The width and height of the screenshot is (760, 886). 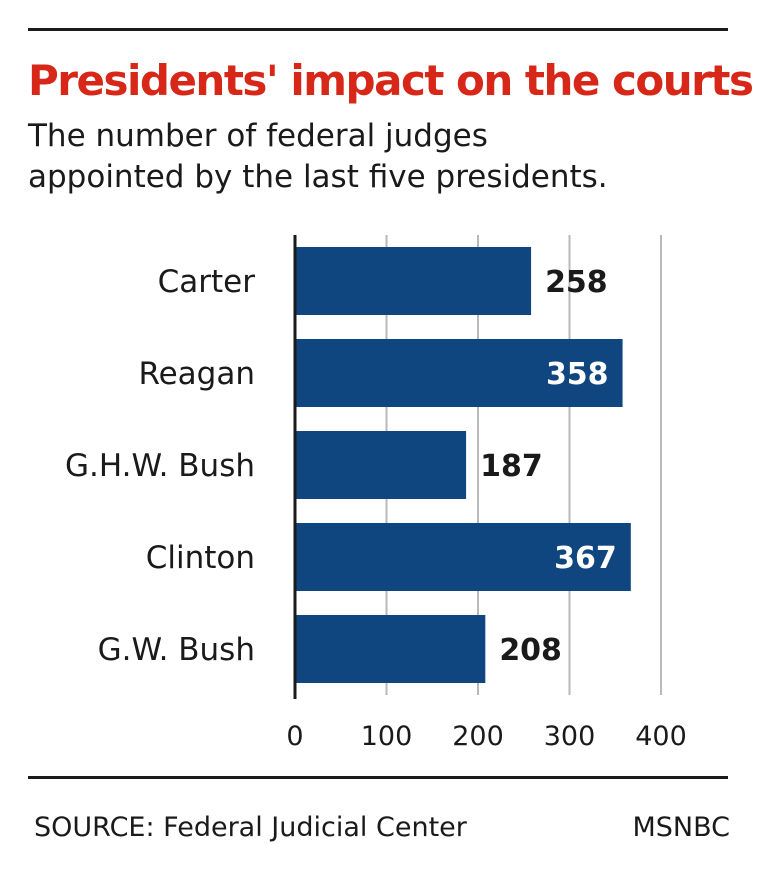 I want to click on data-label-3: 367, so click(x=585, y=558).